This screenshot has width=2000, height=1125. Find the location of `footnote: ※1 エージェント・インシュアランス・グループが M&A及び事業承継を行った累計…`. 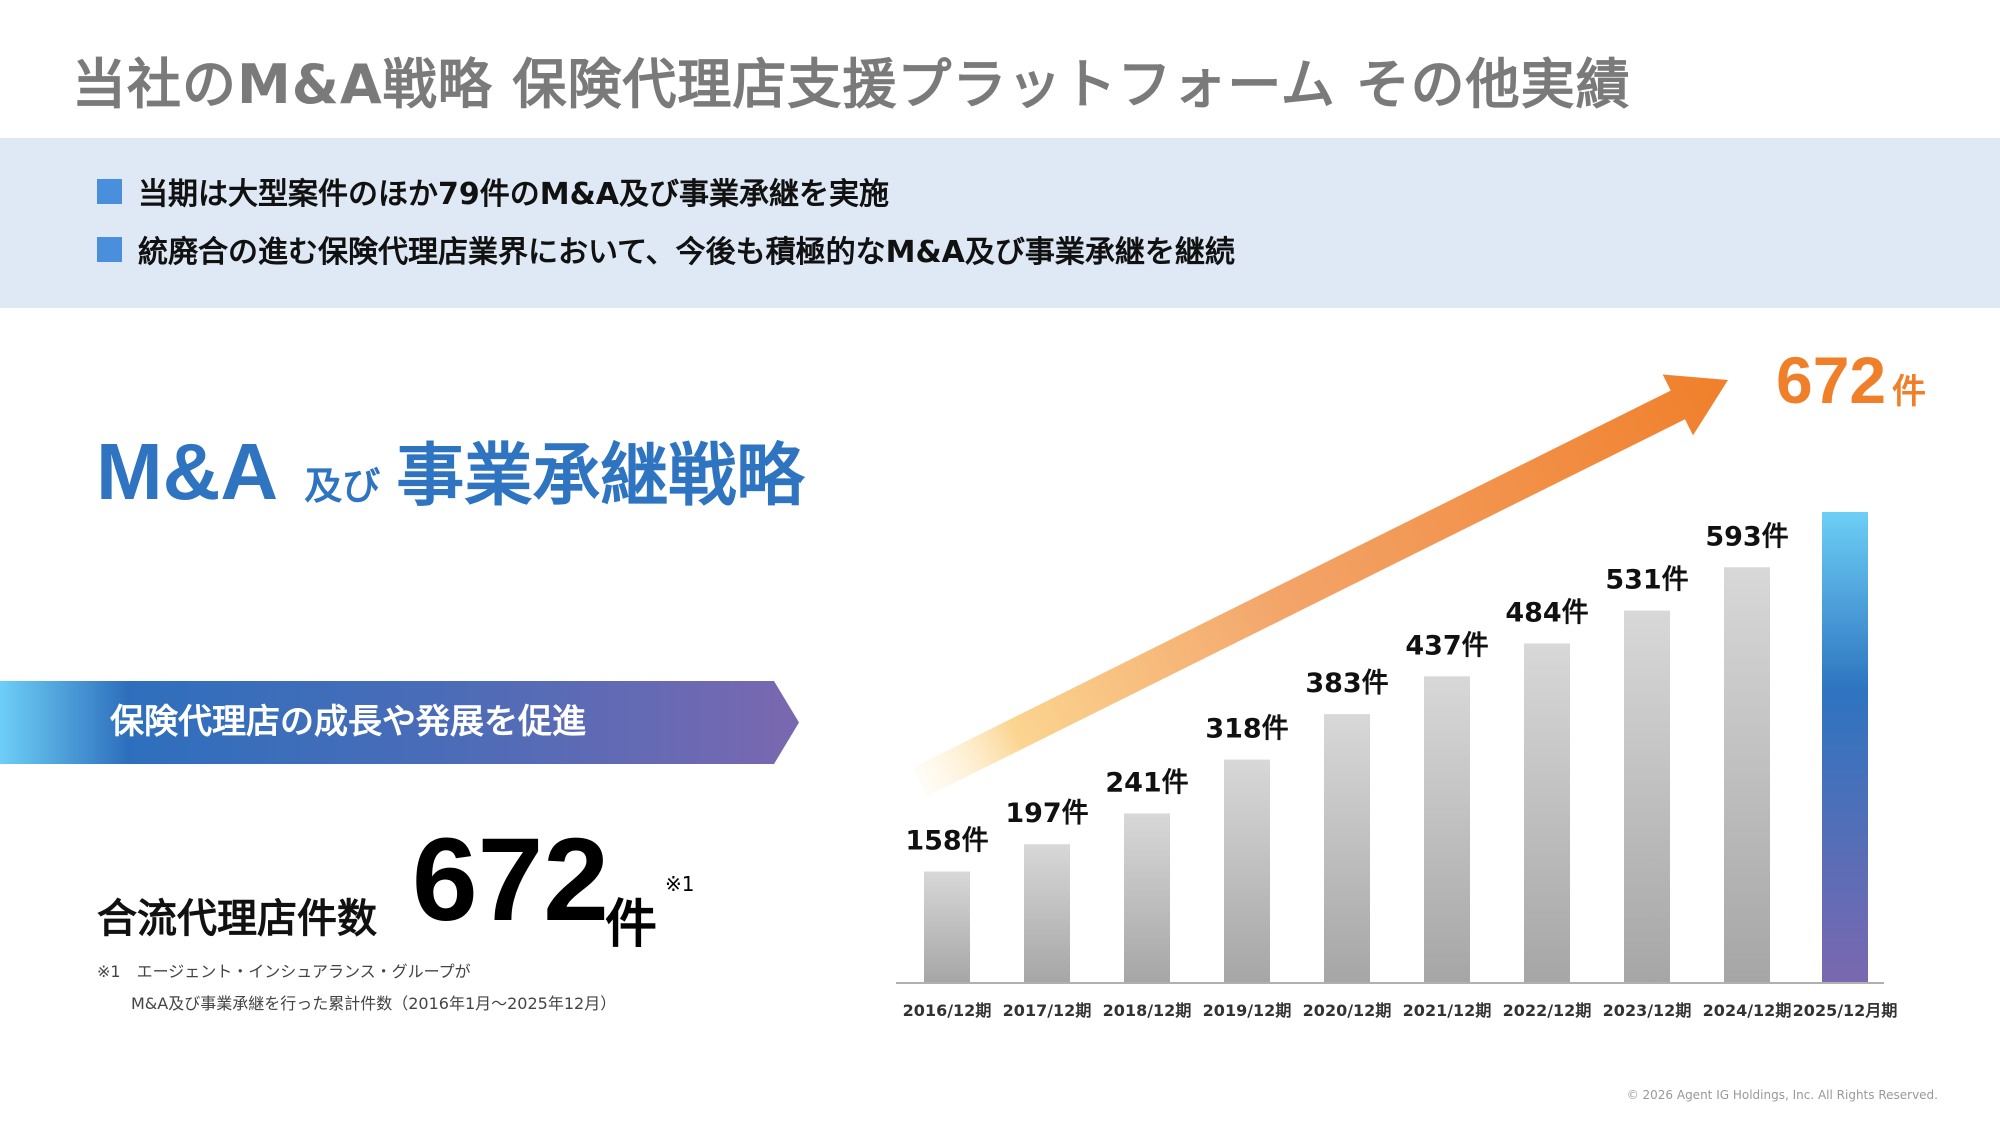

footnote: ※1 エージェント・インシュアランス・グループが M&A及び事業承継を行った累計… is located at coordinates (356, 985).